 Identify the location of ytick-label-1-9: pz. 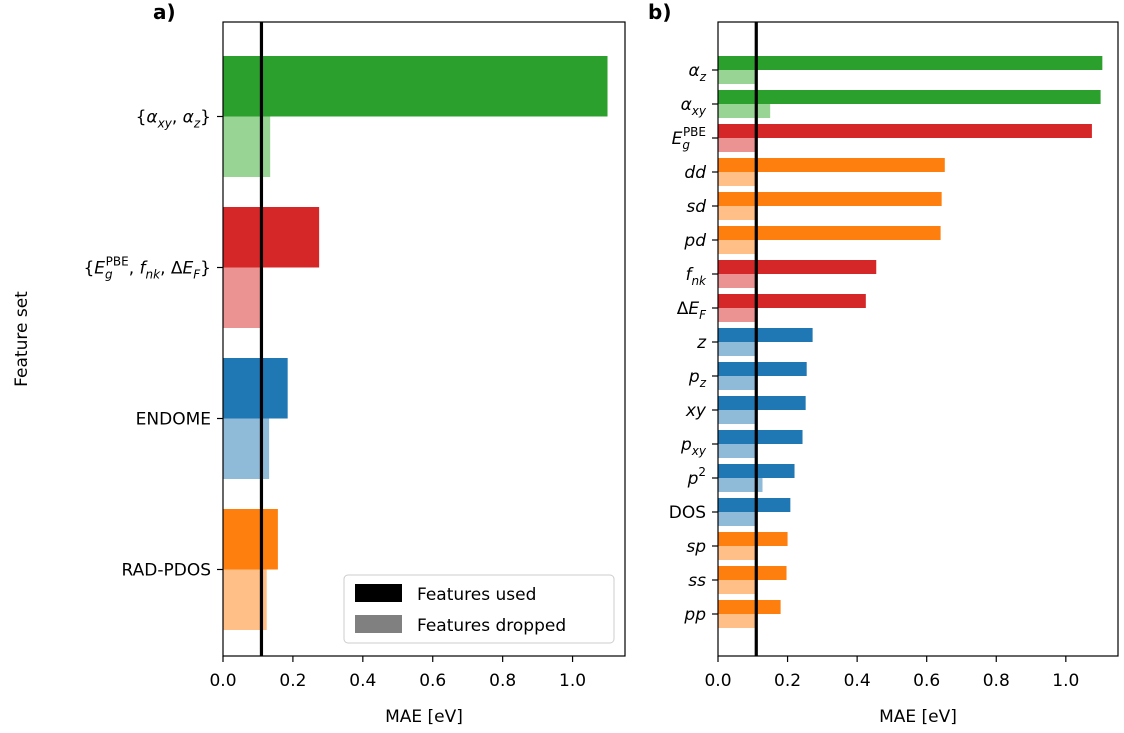
(697, 378).